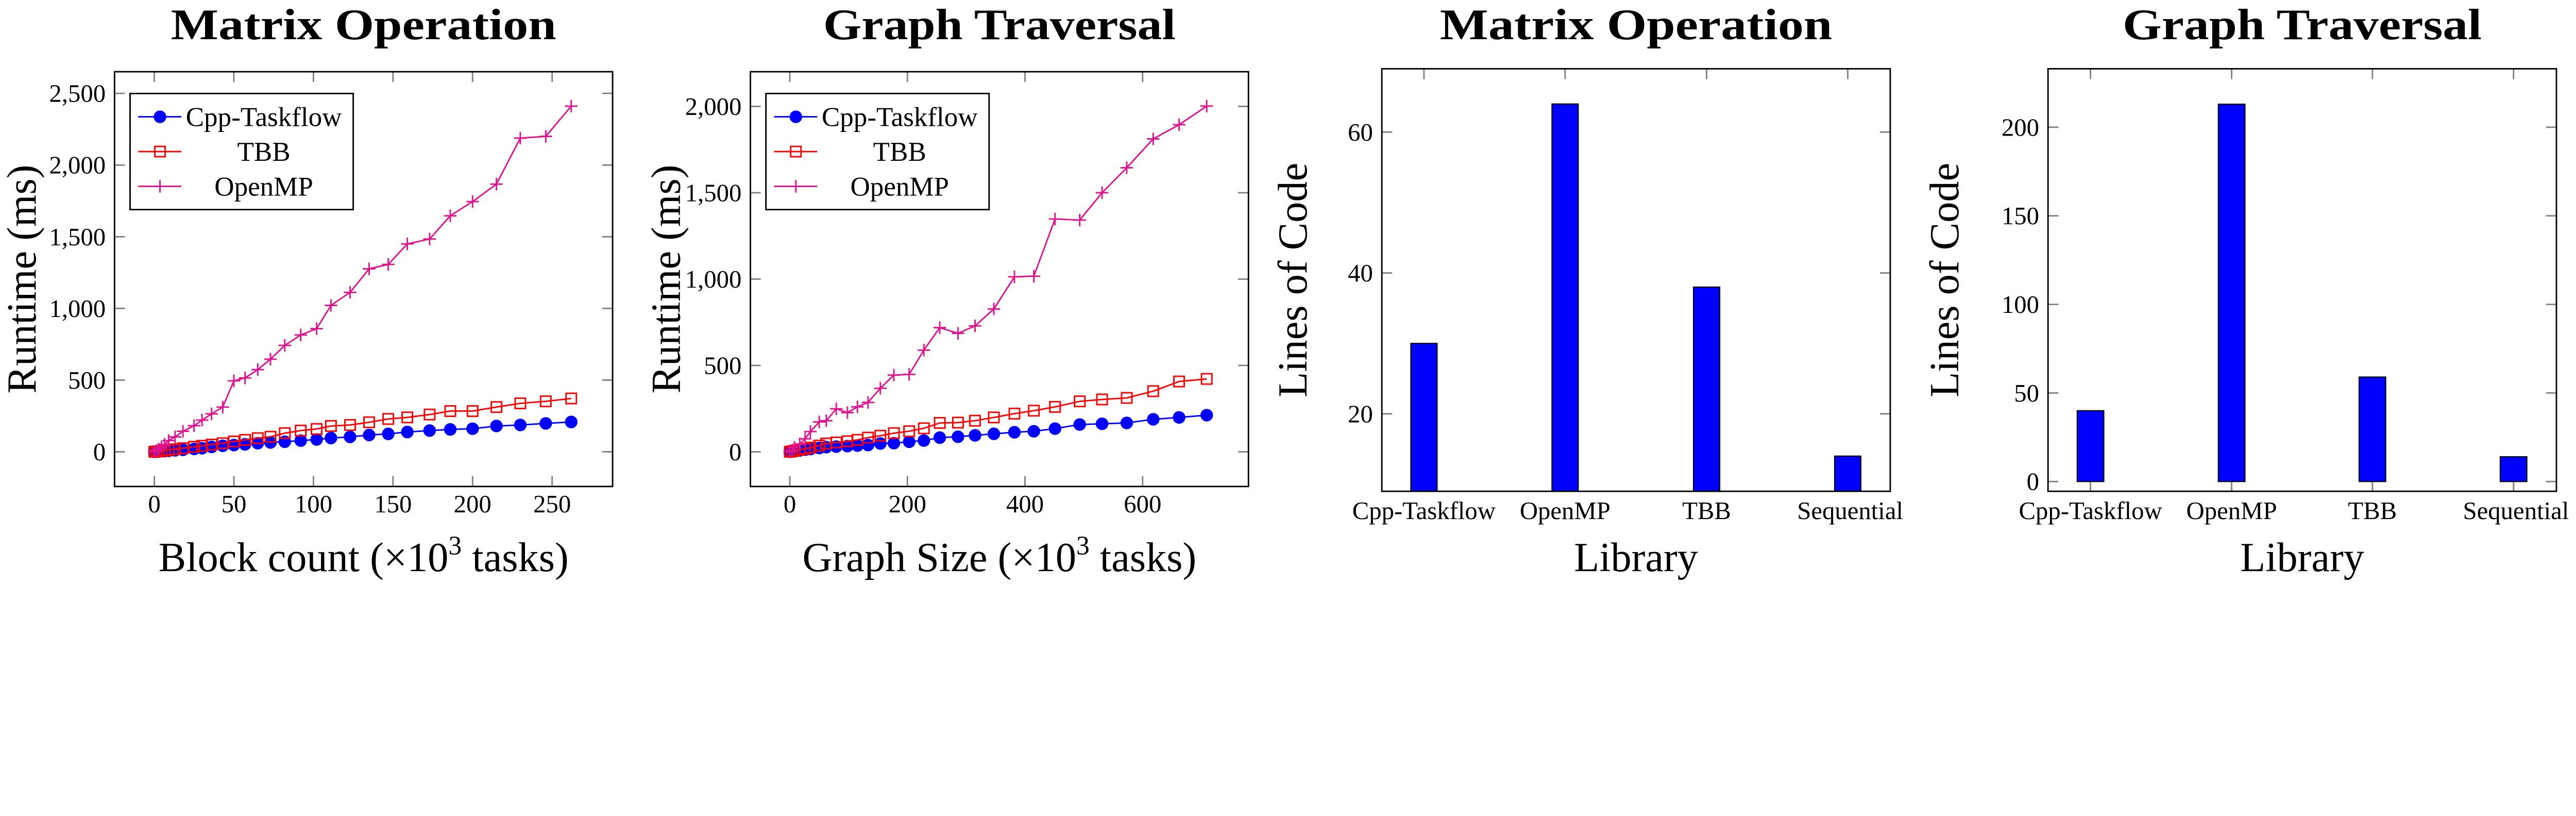 The width and height of the screenshot is (2576, 816). Describe the element at coordinates (722, 365) in the screenshot. I see `y-tick-label: 500` at that location.